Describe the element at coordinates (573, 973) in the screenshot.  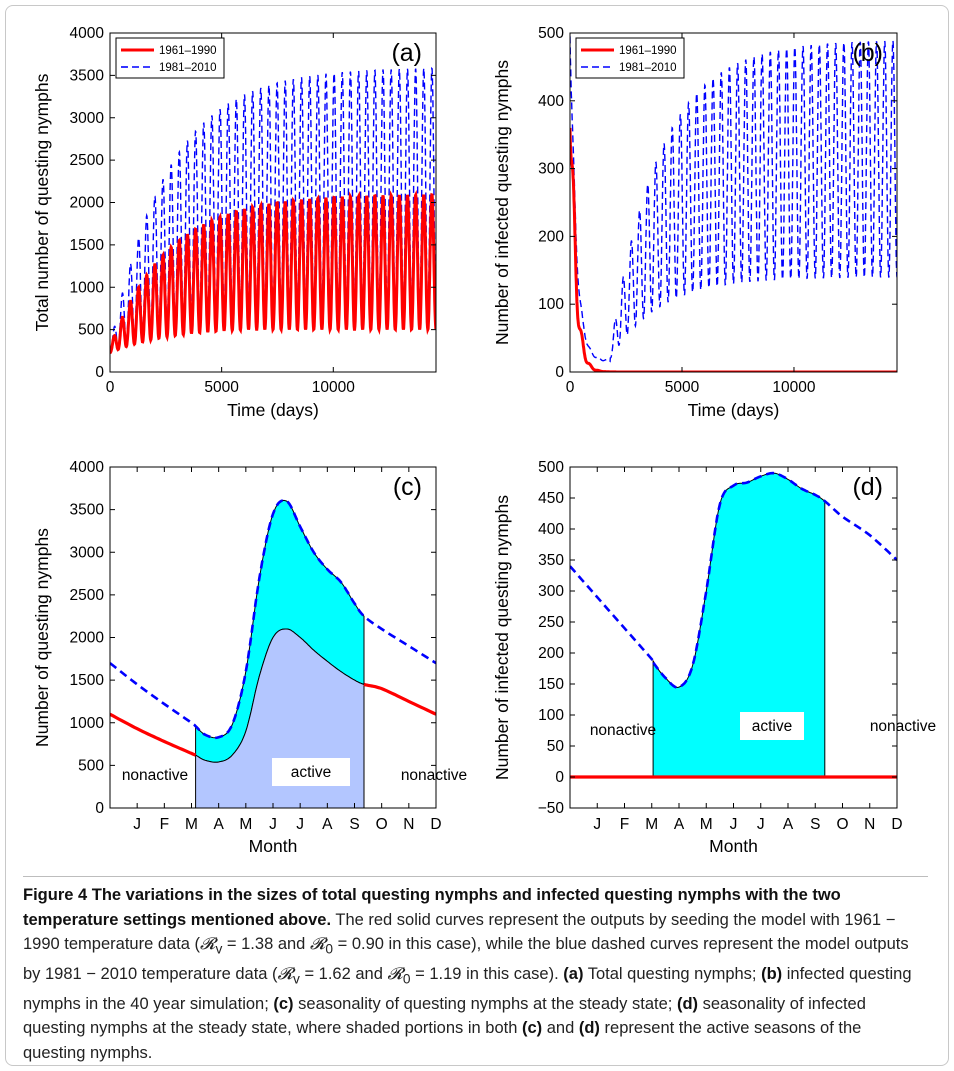
I see `caption-panel-ref: (a)` at that location.